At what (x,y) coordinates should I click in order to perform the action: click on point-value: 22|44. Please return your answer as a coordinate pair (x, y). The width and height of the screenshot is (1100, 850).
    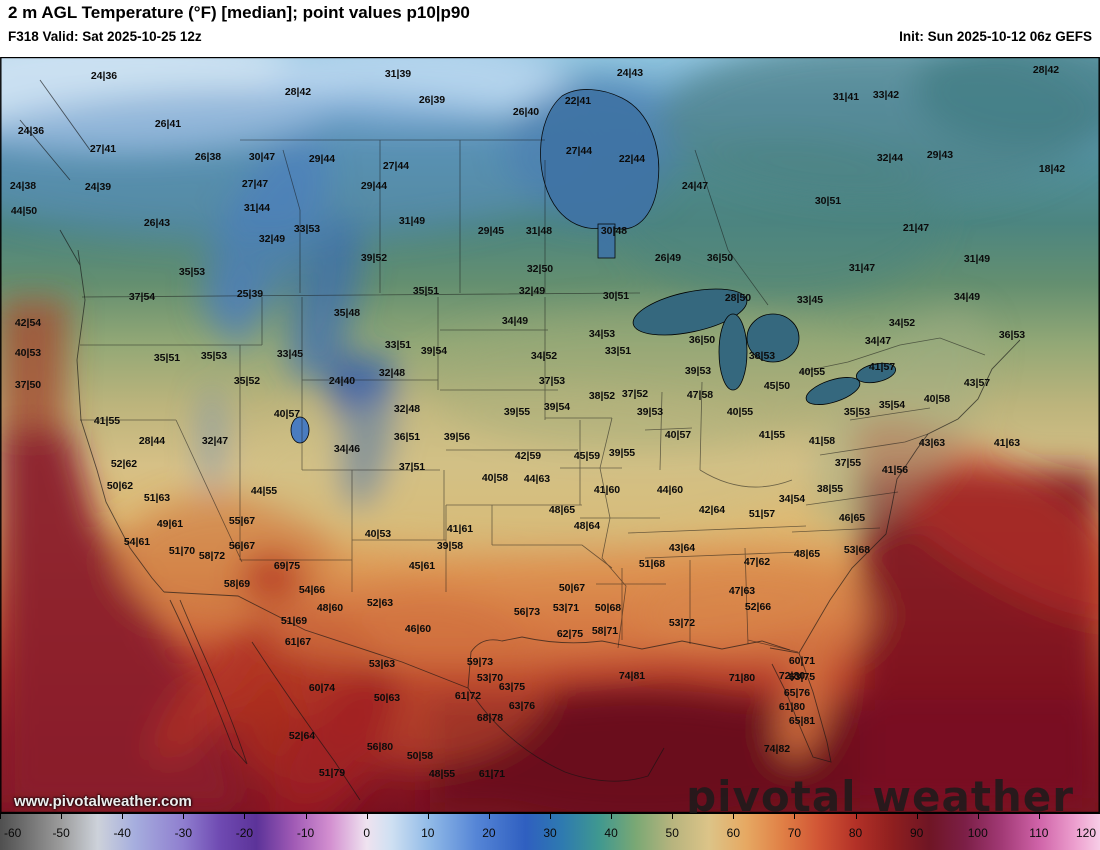
    Looking at the image, I should click on (632, 159).